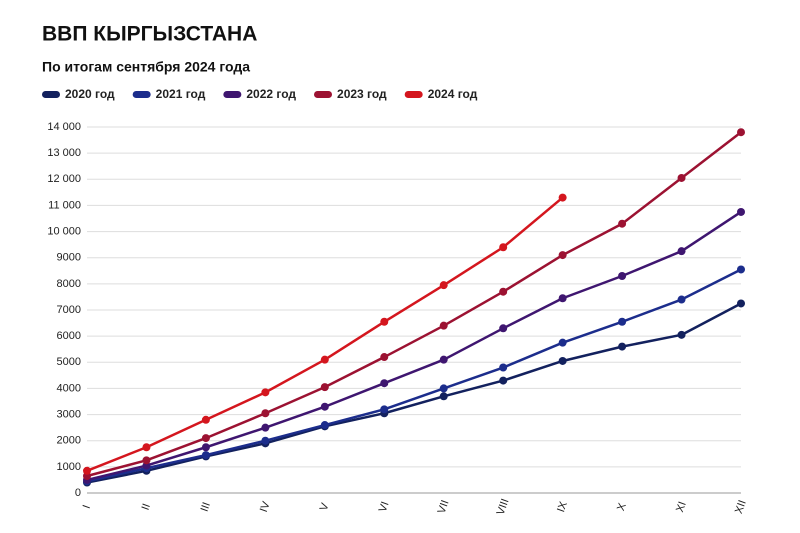 The image size is (800, 533). I want to click on y-tick-label: 4000, so click(69, 388).